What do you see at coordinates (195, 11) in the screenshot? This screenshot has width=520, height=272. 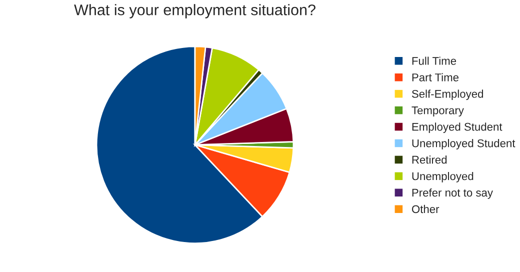 I see `chart-title: What is your employment situation?` at bounding box center [195, 11].